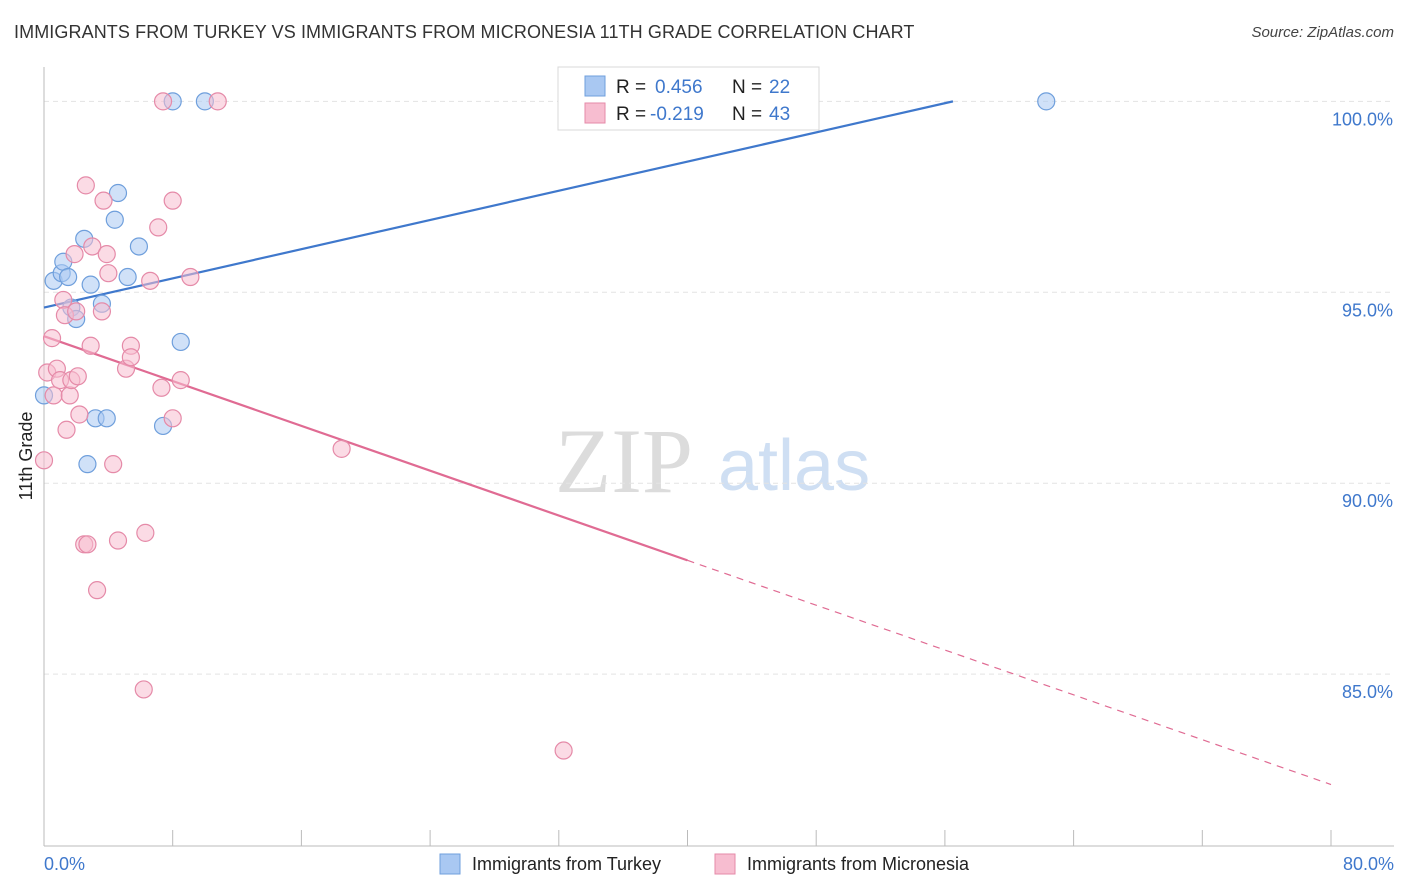 The image size is (1406, 892). What do you see at coordinates (1367, 501) in the screenshot?
I see `y-tick-label-90: 90.0%` at bounding box center [1367, 501].